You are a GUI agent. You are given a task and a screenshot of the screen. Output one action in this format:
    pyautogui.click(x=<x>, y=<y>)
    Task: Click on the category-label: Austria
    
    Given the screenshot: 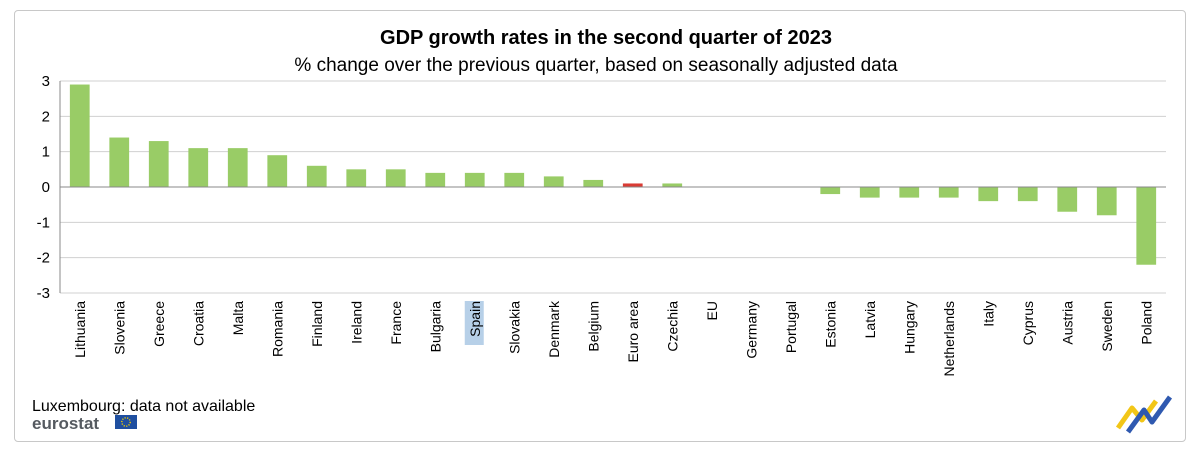 What is the action you would take?
    pyautogui.click(x=1067, y=323)
    